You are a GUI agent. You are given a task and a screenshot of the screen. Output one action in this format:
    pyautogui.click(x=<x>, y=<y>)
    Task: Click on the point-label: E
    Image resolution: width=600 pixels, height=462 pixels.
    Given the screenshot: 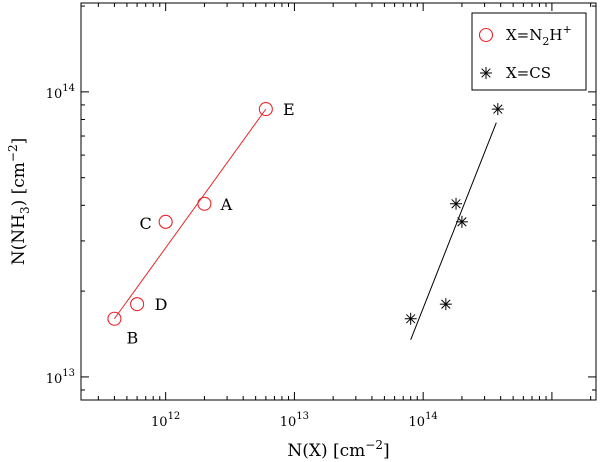 What is the action you would take?
    pyautogui.click(x=289, y=109)
    